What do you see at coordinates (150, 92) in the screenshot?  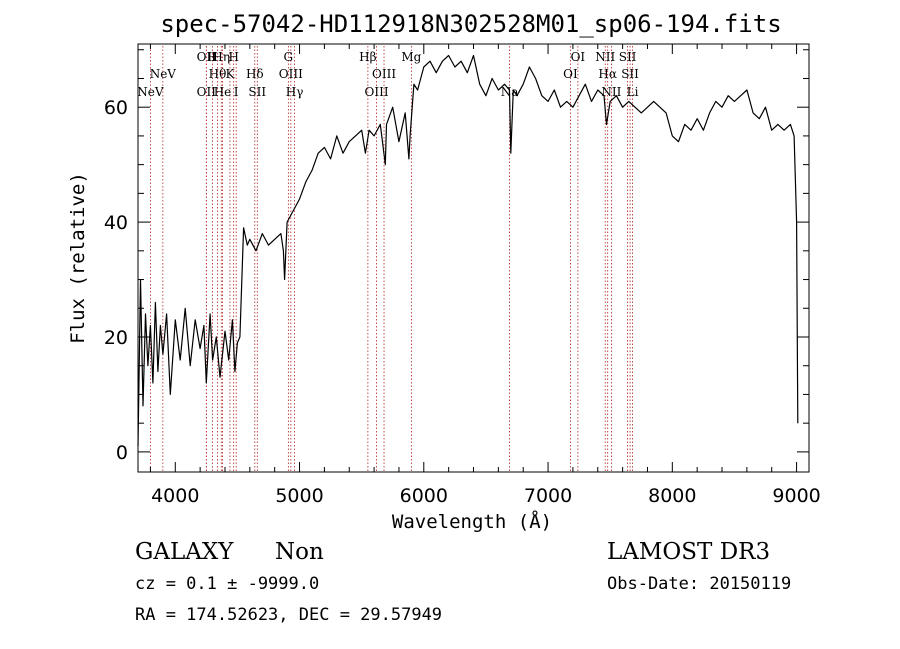 I see `line-label-0: NeV` at bounding box center [150, 92].